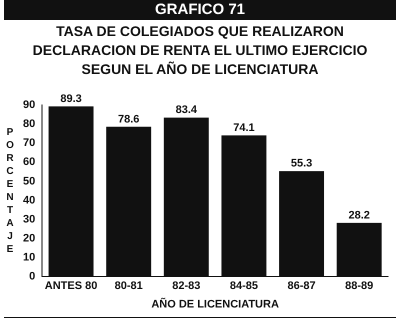  I want to click on x-tick-label: ANTES 80, so click(71, 286).